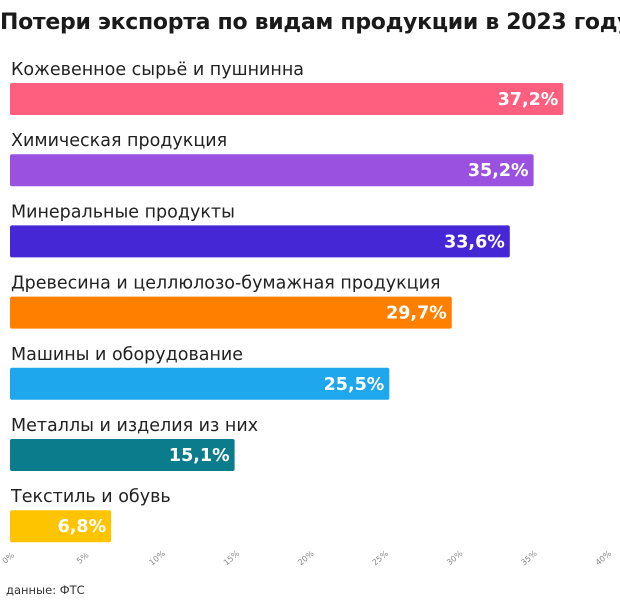 The width and height of the screenshot is (620, 603). What do you see at coordinates (498, 171) in the screenshot?
I see `value-label: 35,2%` at bounding box center [498, 171].